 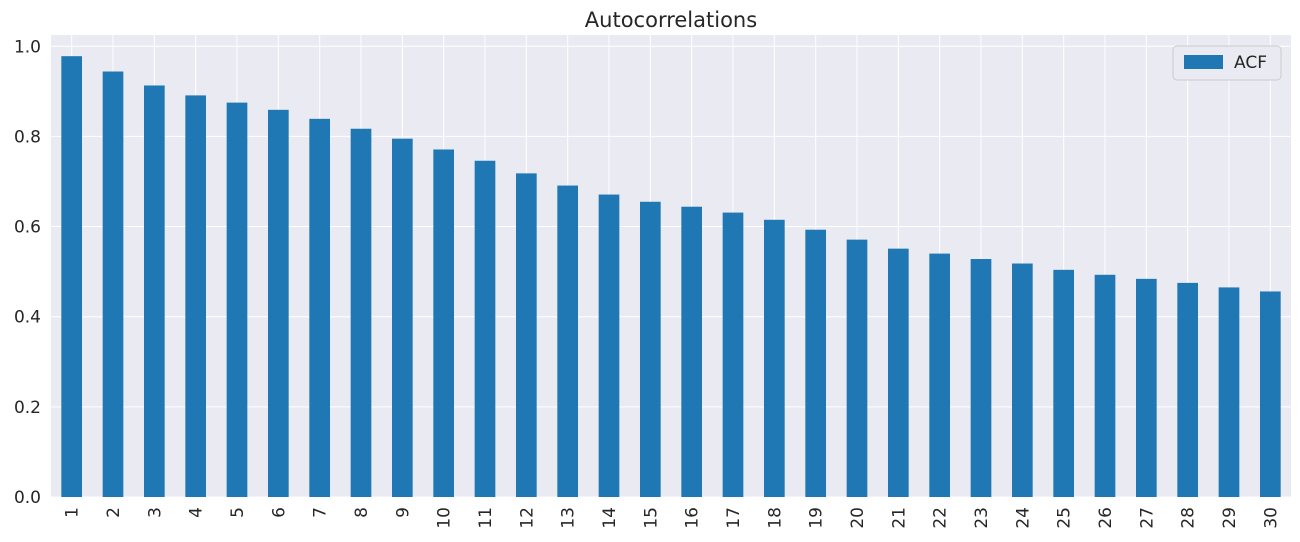 I want to click on y-tick-label: 0.4, so click(x=27, y=318).